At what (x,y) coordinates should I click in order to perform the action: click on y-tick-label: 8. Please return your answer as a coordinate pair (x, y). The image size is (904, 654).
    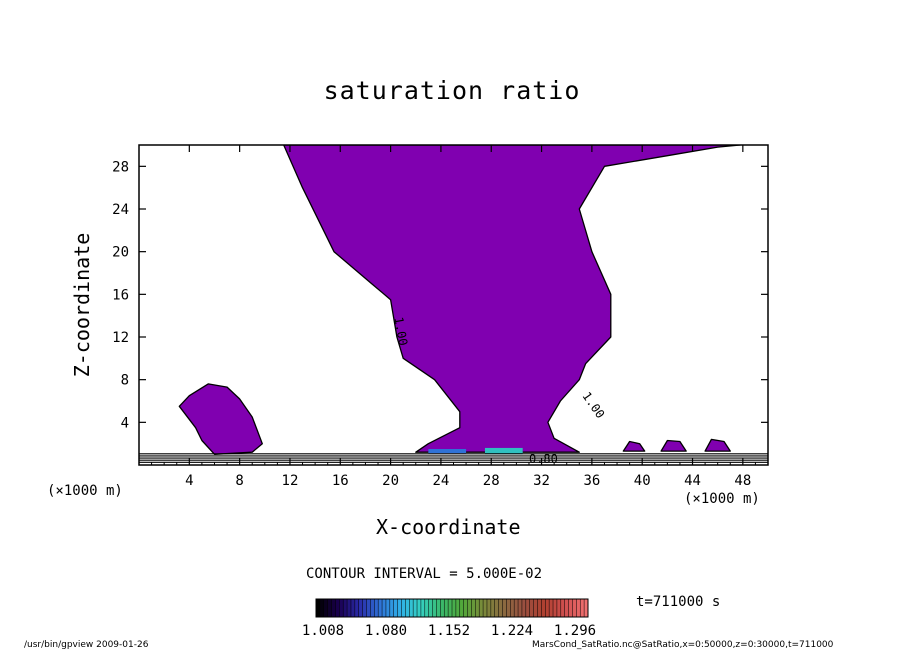
    Looking at the image, I should click on (125, 381).